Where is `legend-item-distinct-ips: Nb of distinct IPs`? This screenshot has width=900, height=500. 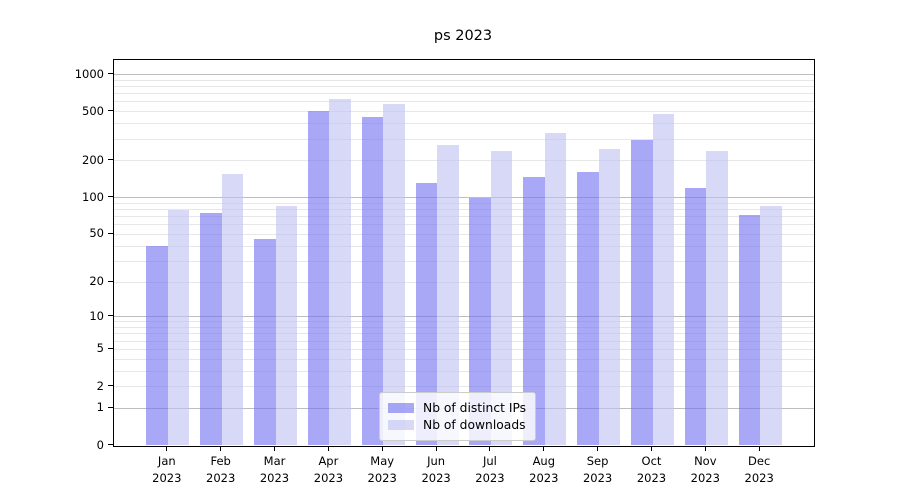
legend-item-distinct-ips: Nb of distinct IPs is located at coordinates (457, 408).